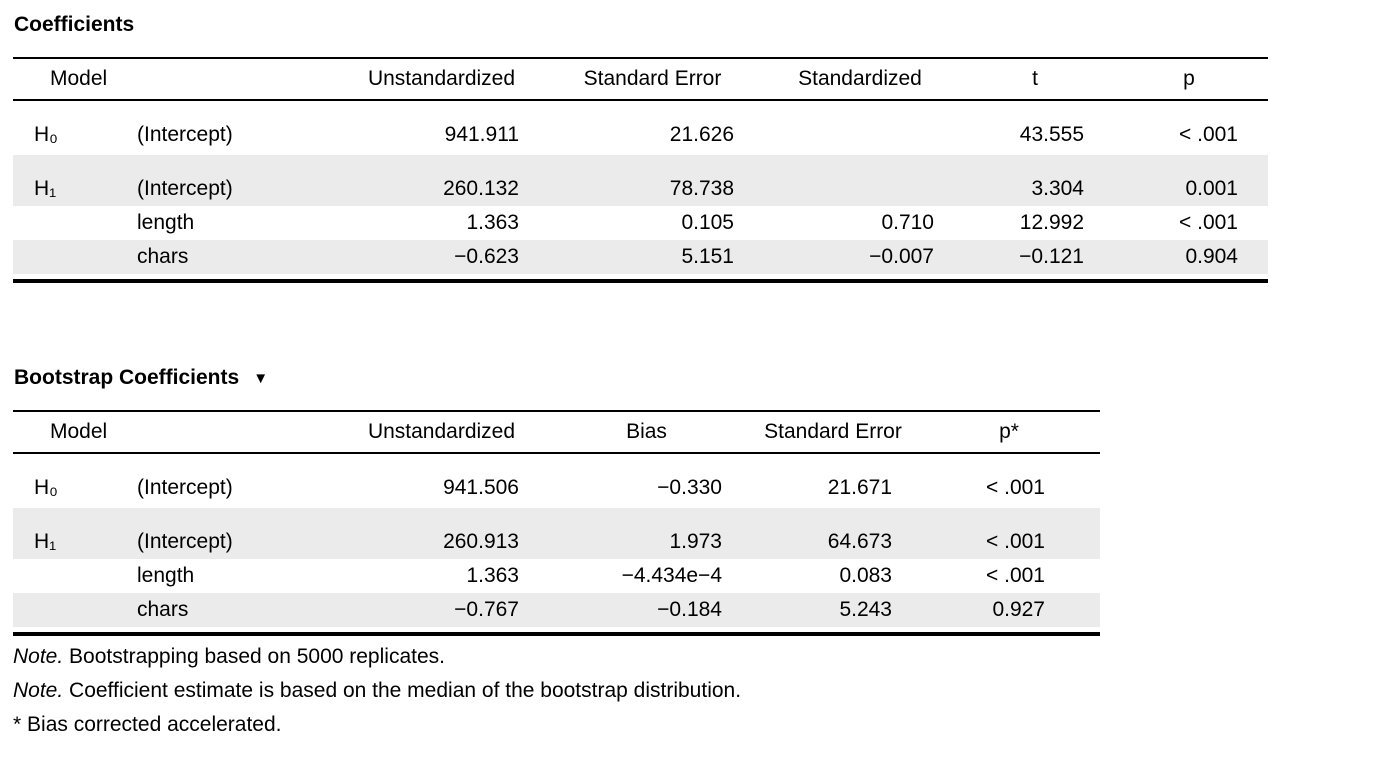  Describe the element at coordinates (556, 634) in the screenshot. I see `bootstrap-table-bottom-rule` at that location.